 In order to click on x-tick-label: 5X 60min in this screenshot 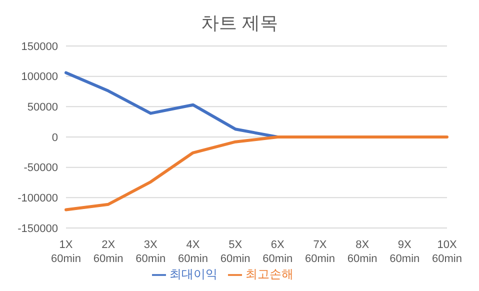, I will do `click(235, 252)`.